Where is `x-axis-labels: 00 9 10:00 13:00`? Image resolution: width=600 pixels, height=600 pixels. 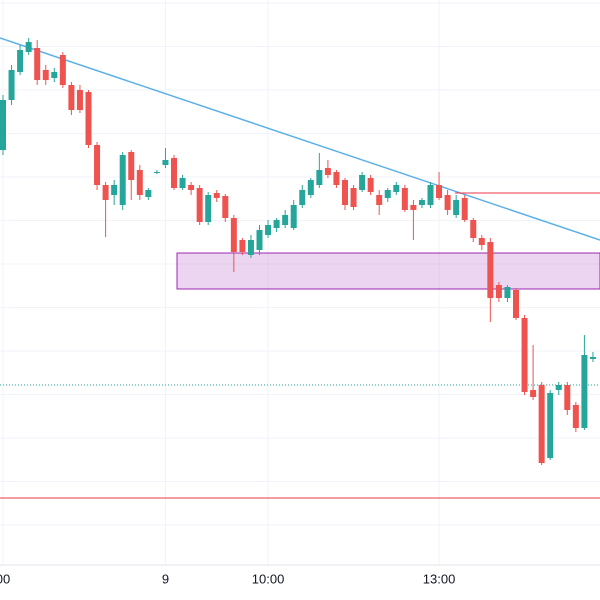 x-axis-labels: 00 9 10:00 13:00 is located at coordinates (227, 578).